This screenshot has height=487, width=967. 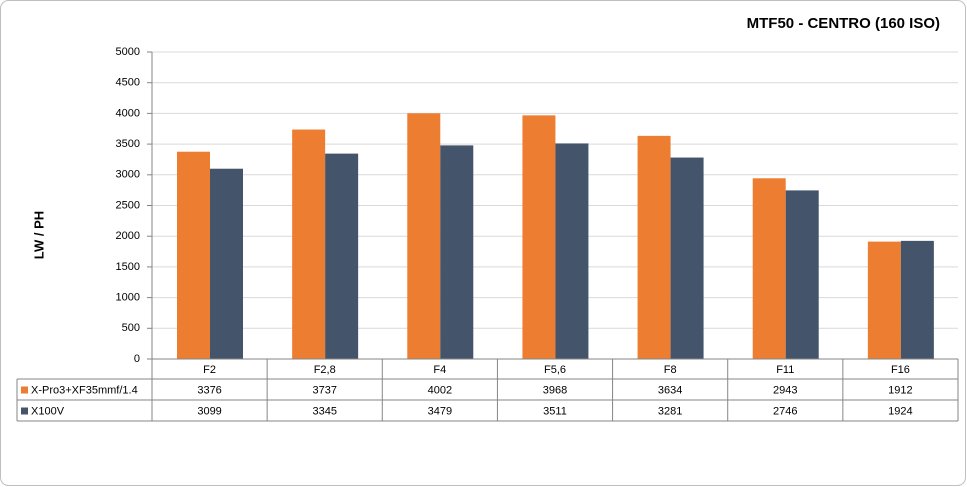 I want to click on table-value: 3345, so click(x=324, y=411).